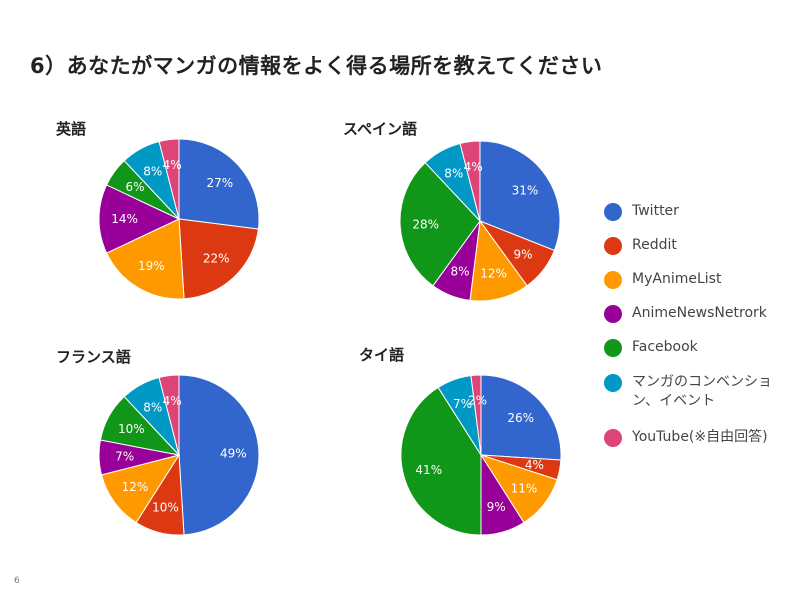 The height and width of the screenshot is (600, 800). Describe the element at coordinates (134, 187) in the screenshot. I see `pie-label-english-4: 6%` at that location.